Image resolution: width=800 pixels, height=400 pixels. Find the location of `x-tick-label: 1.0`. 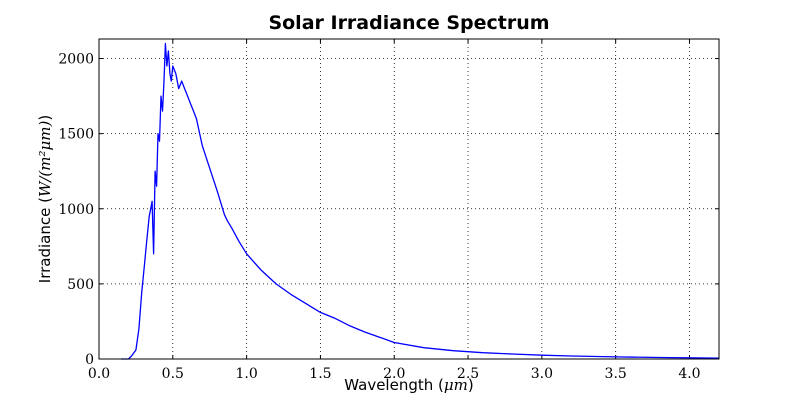

x-tick-label: 1.0 is located at coordinates (246, 374).